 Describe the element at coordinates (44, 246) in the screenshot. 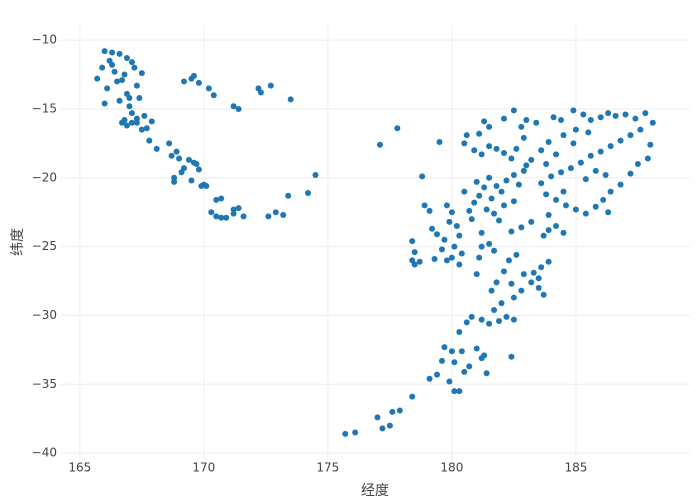

I see `y-tick-label: −25` at that location.